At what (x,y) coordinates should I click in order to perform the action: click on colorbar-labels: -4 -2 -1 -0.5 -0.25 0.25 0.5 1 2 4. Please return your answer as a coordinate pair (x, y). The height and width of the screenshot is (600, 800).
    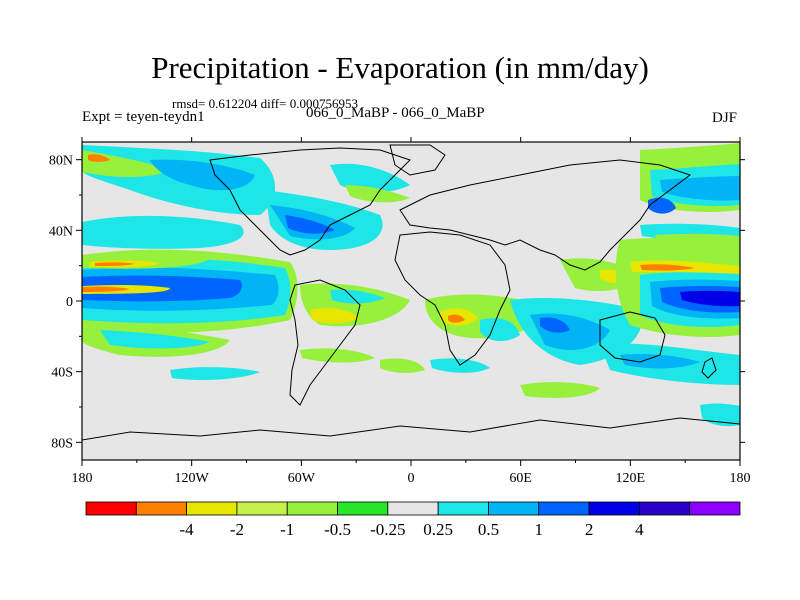
    Looking at the image, I should click on (412, 529).